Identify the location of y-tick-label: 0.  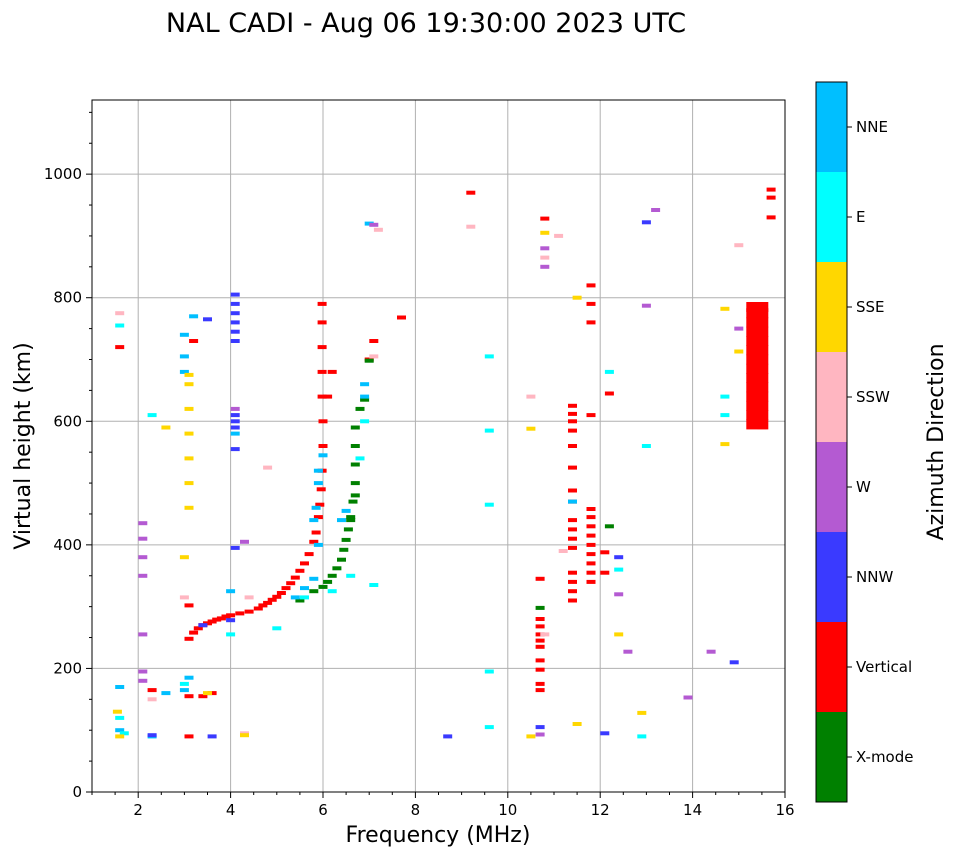
(77, 792).